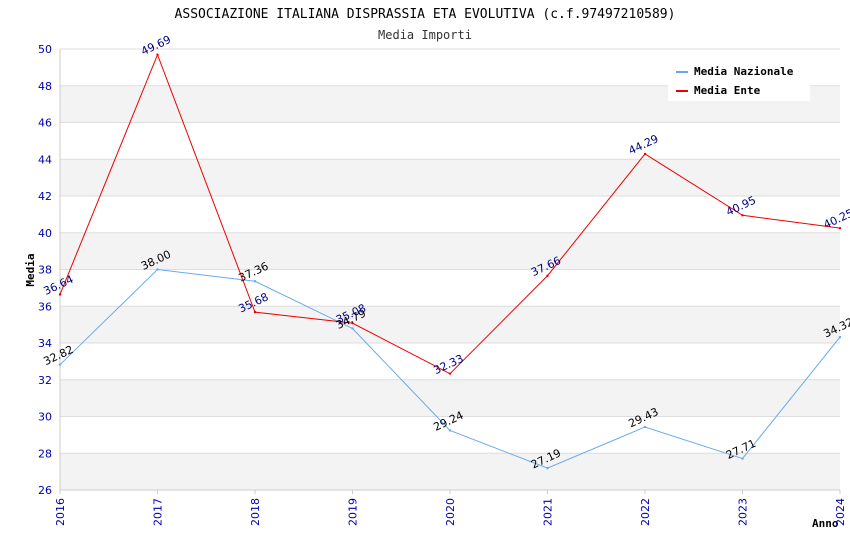 This screenshot has width=850, height=550. I want to click on legend: Media Nazionale Media Ente, so click(739, 80).